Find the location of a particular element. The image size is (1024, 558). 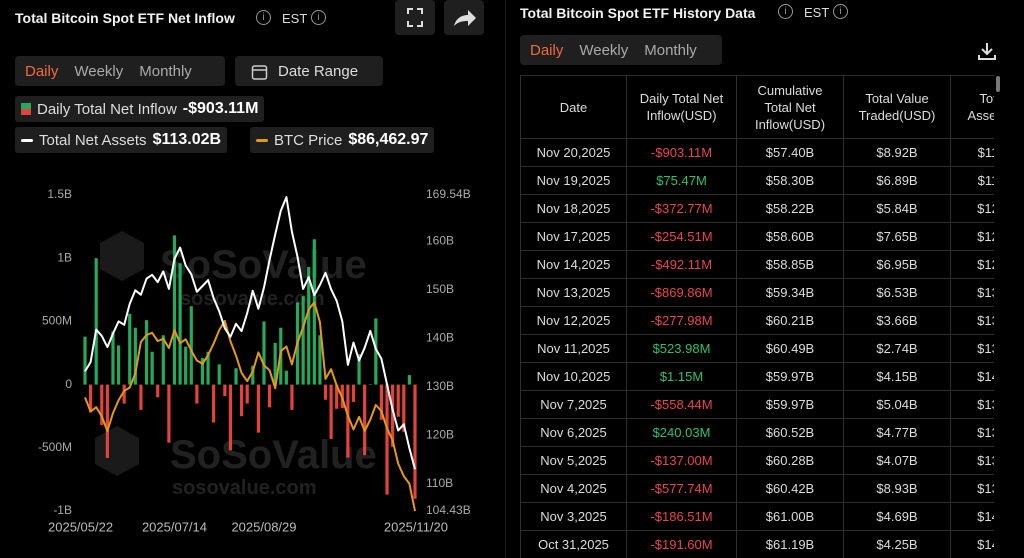

watermark-brand: SoSoValue is located at coordinates (263, 265).